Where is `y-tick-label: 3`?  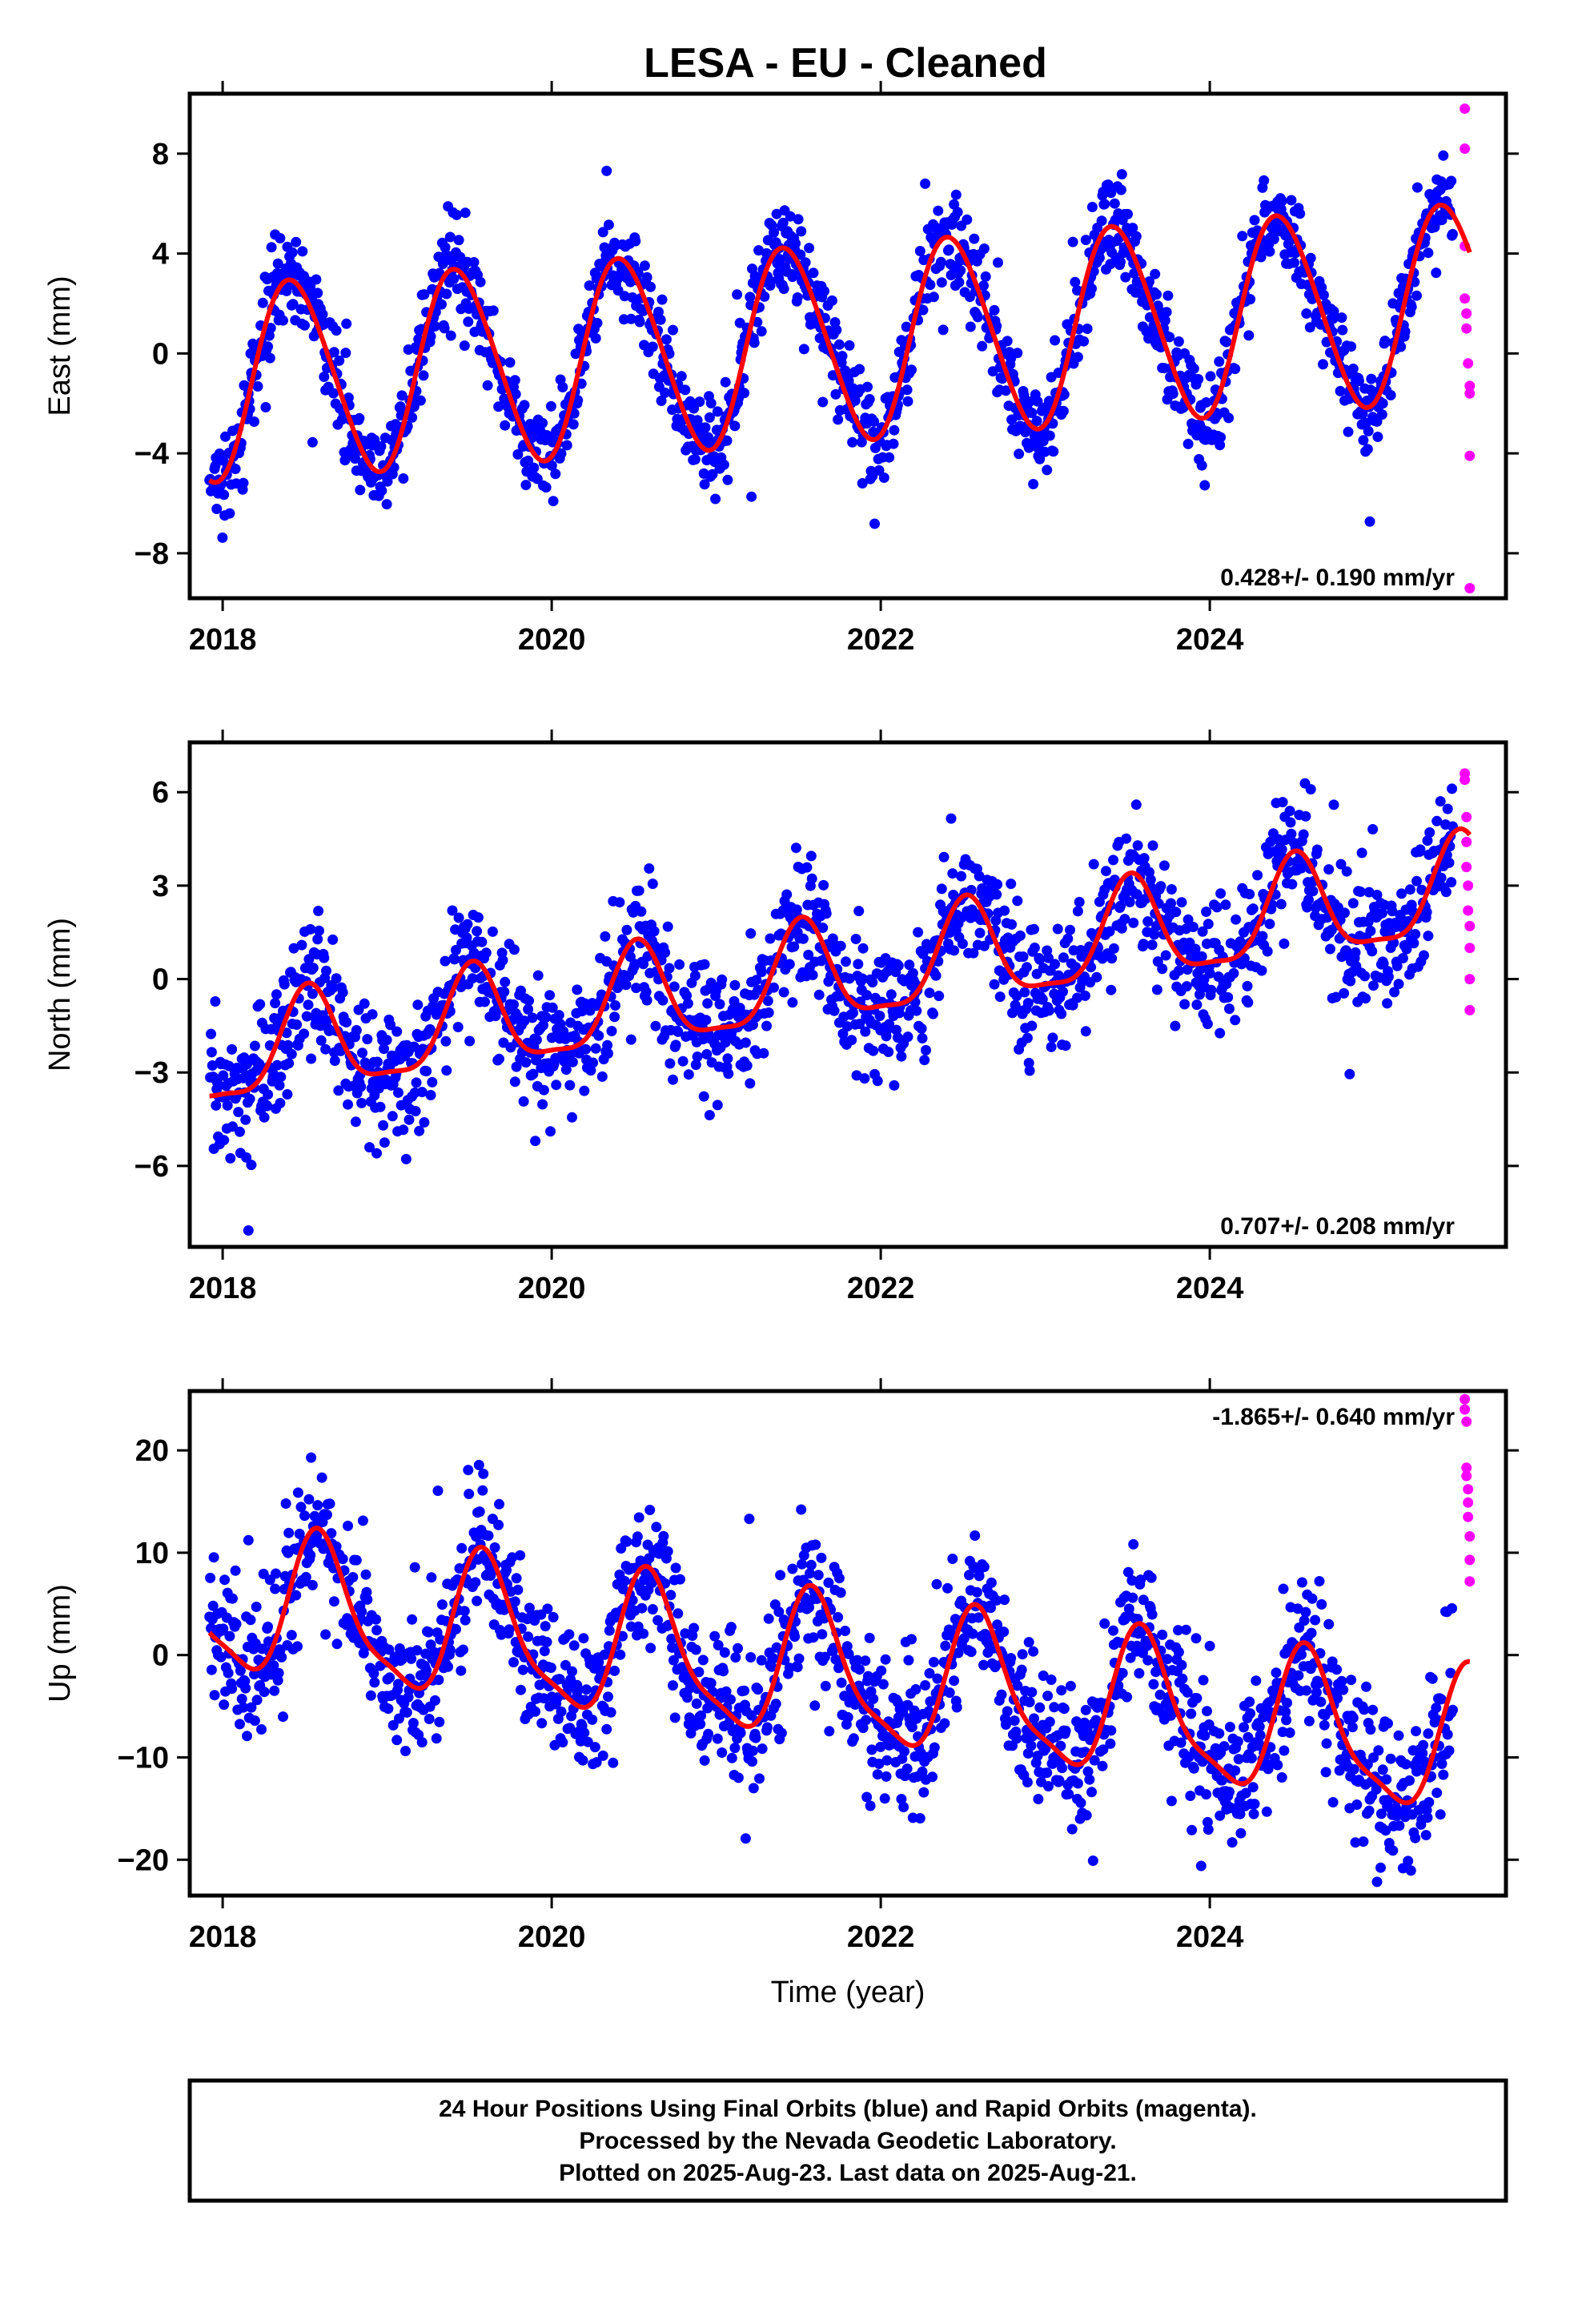
y-tick-label: 3 is located at coordinates (161, 886).